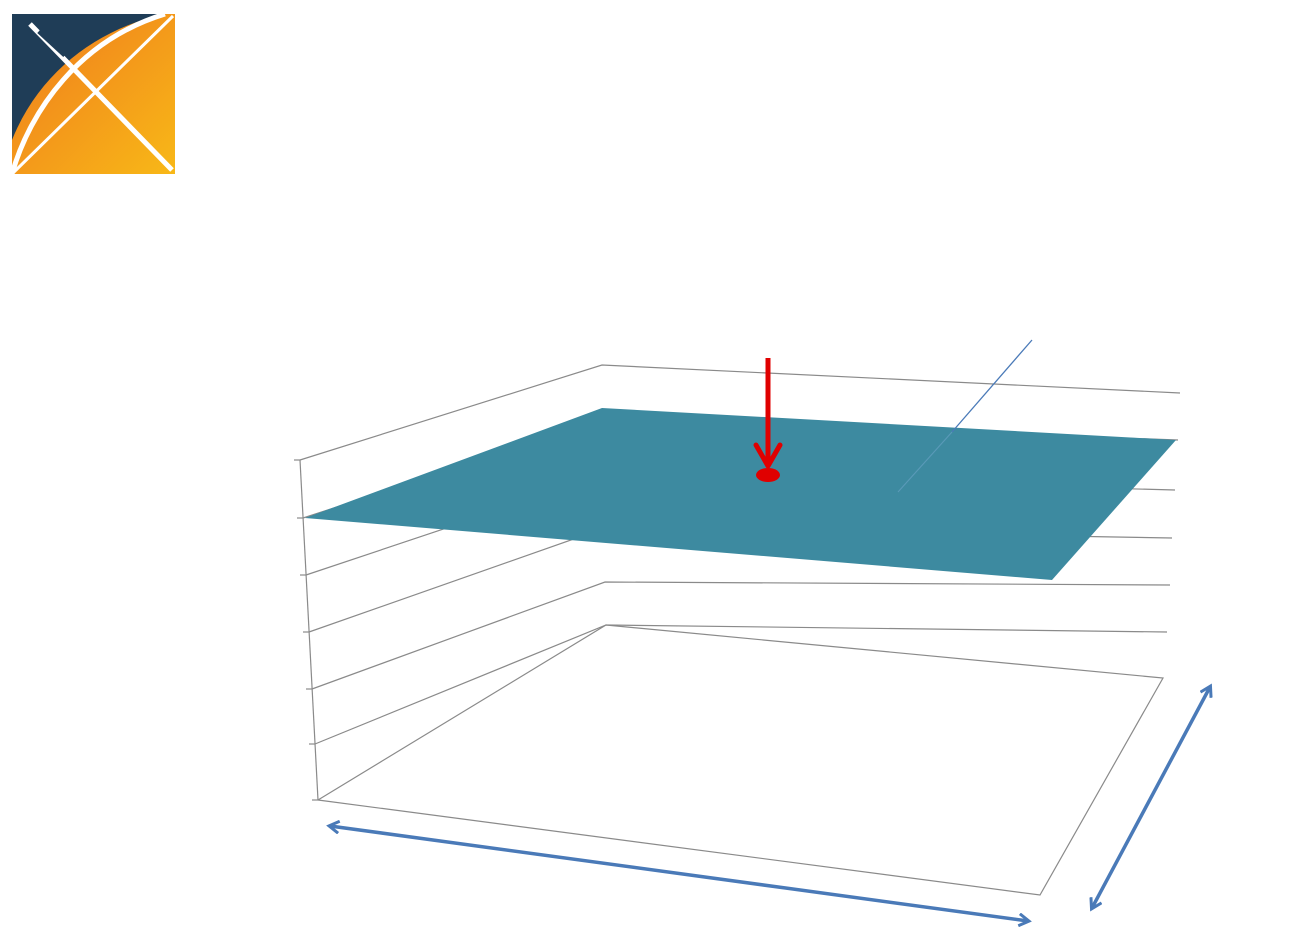  What do you see at coordinates (768, 420) in the screenshot?
I see `pointer-arrow-icon` at bounding box center [768, 420].